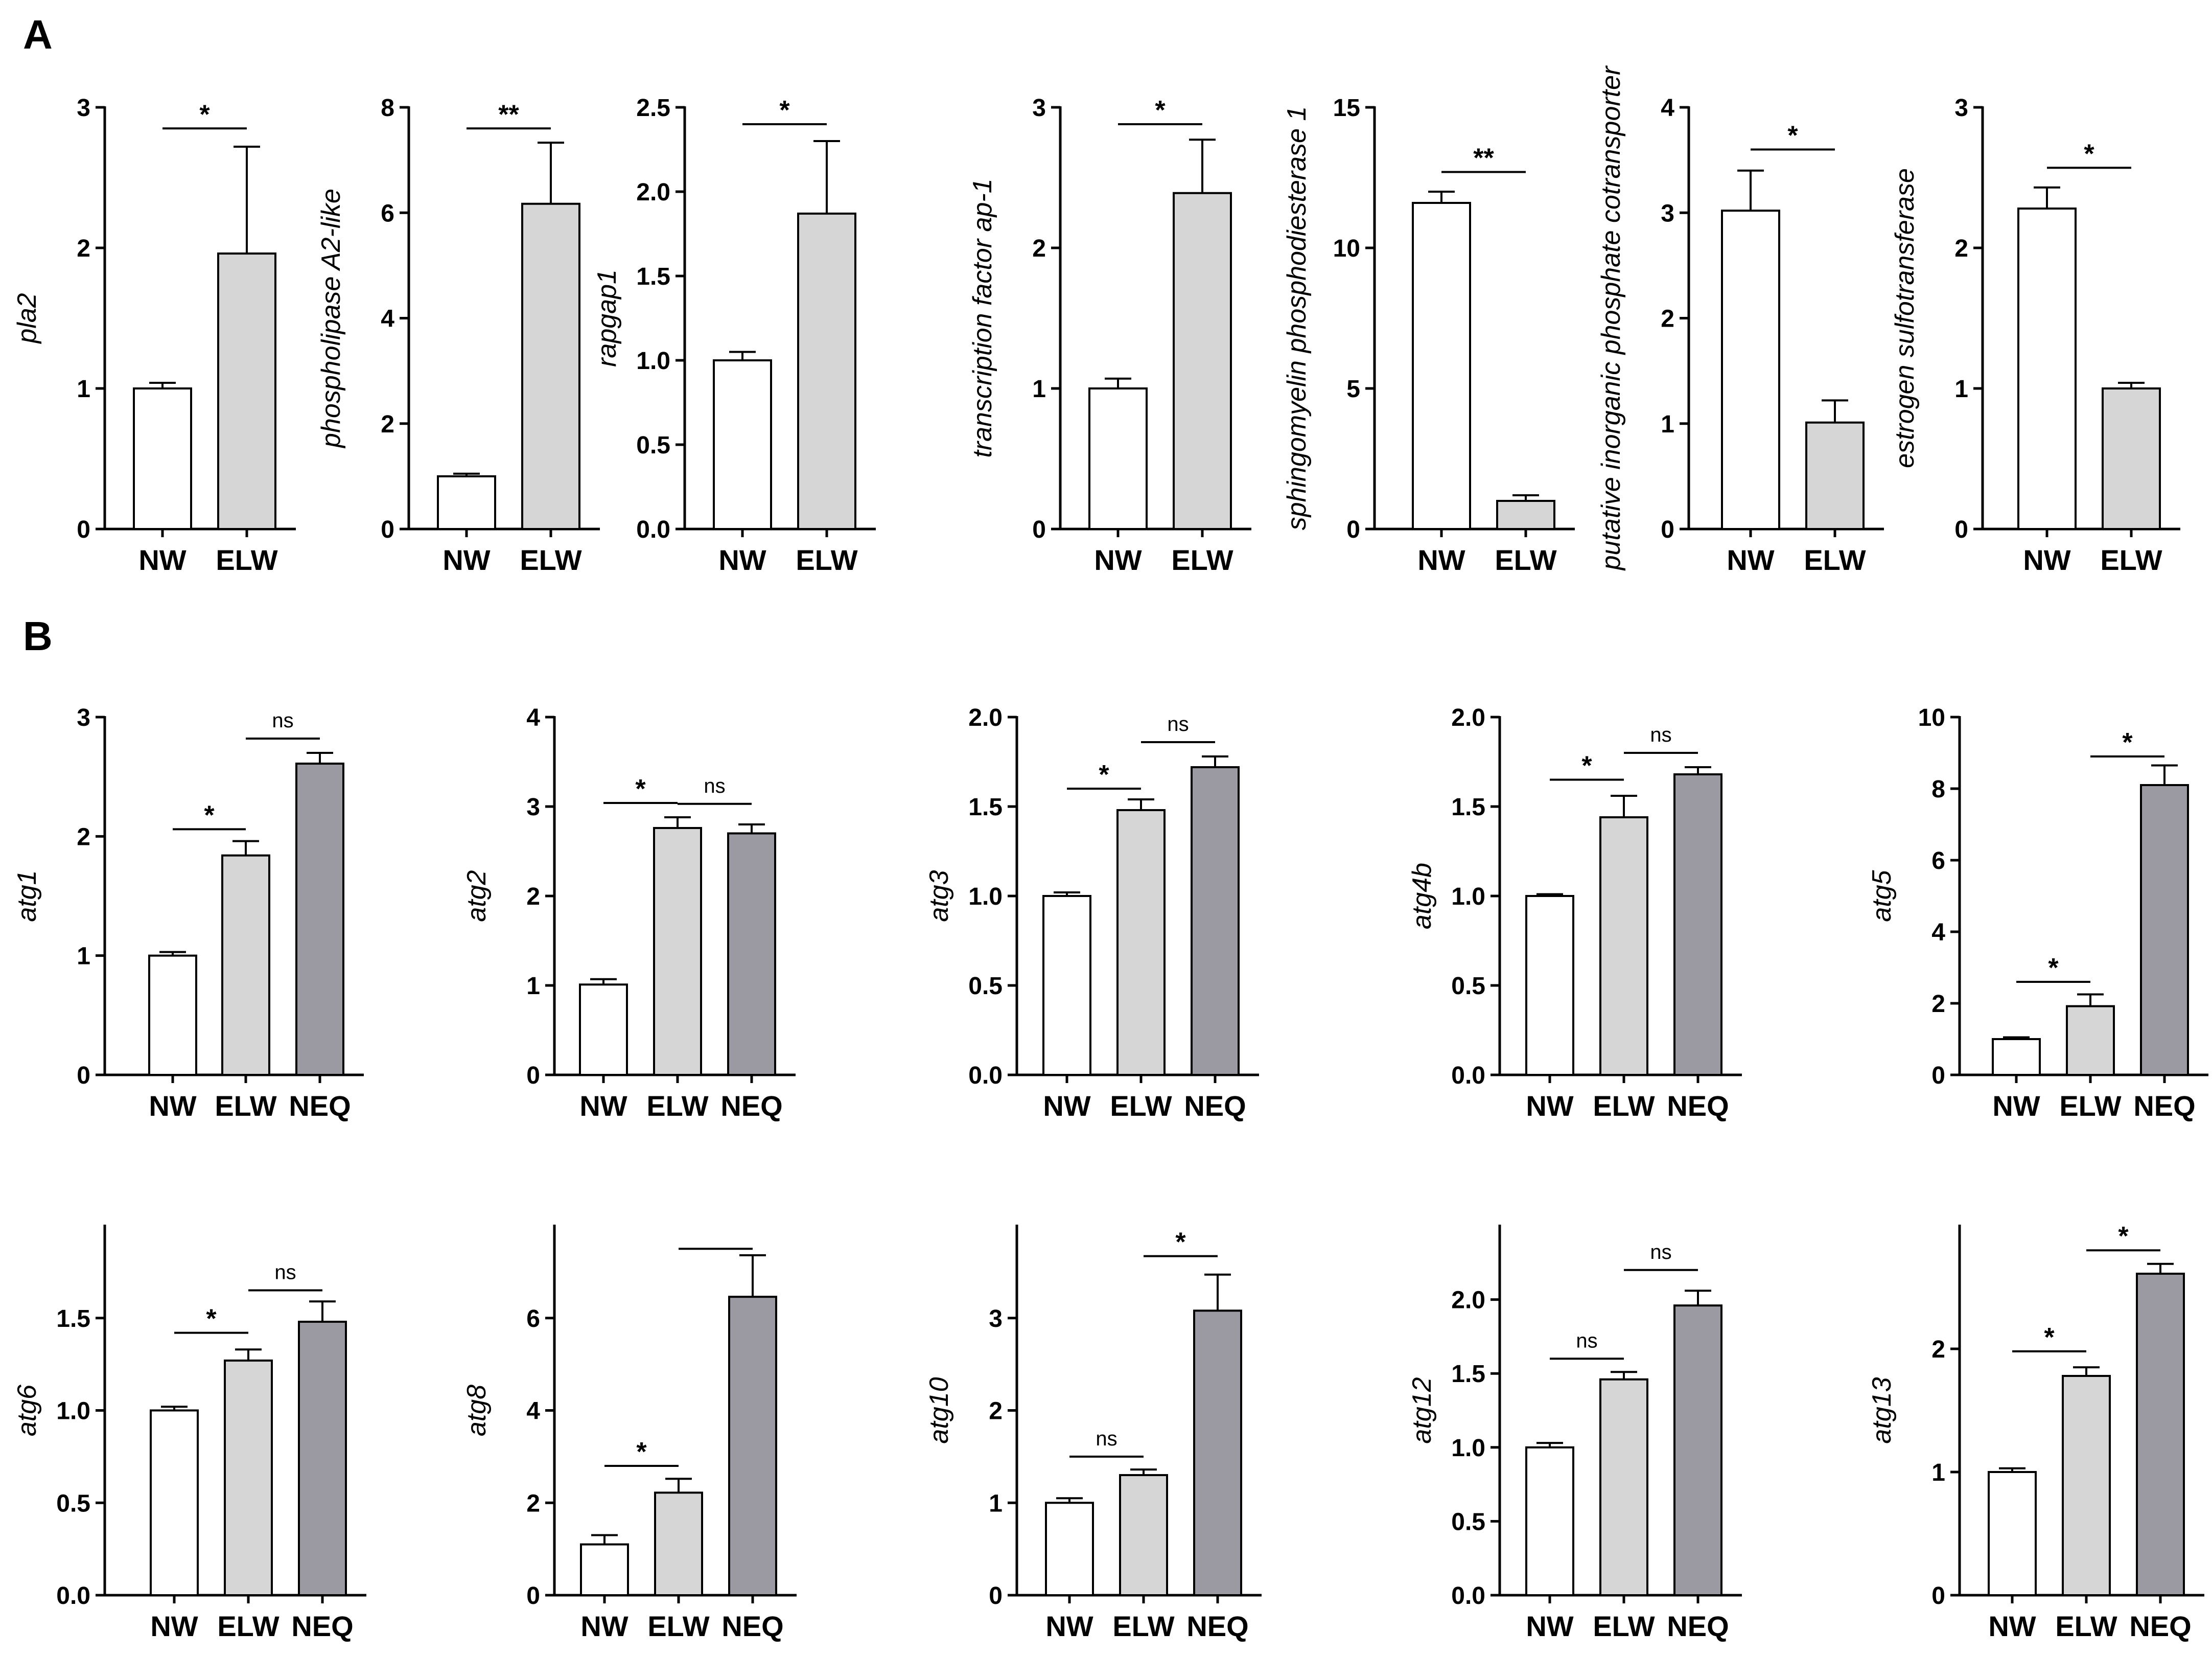 This screenshot has height=1655, width=2212. Describe the element at coordinates (477, 896) in the screenshot. I see `y-axis-label: atg2` at that location.